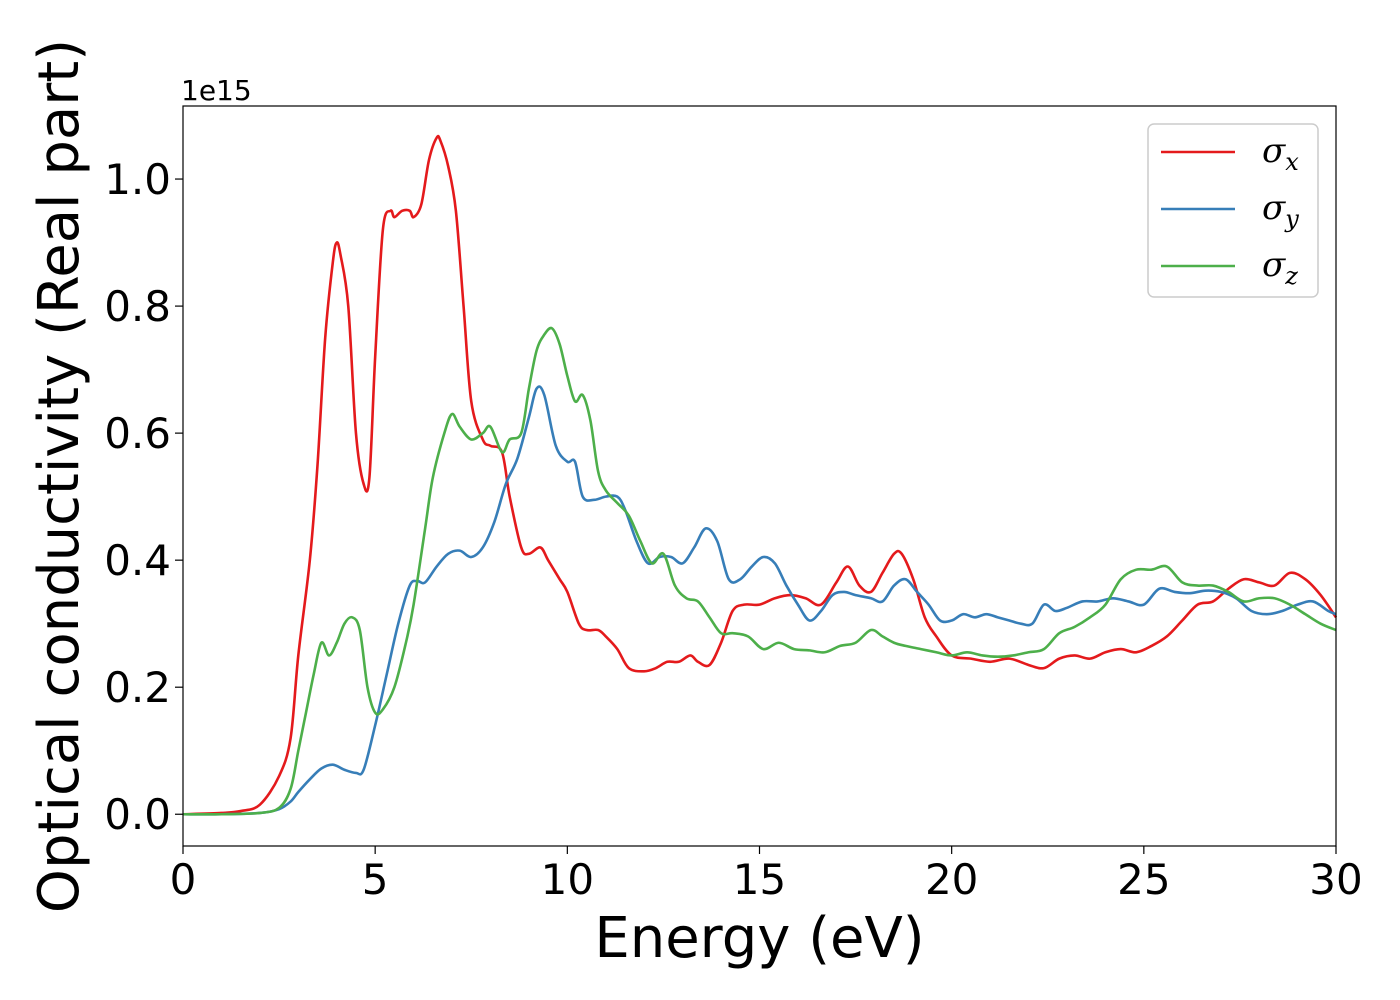 The height and width of the screenshot is (1000, 1400). What do you see at coordinates (1280, 153) in the screenshot?
I see `legend-label: σx` at bounding box center [1280, 153].